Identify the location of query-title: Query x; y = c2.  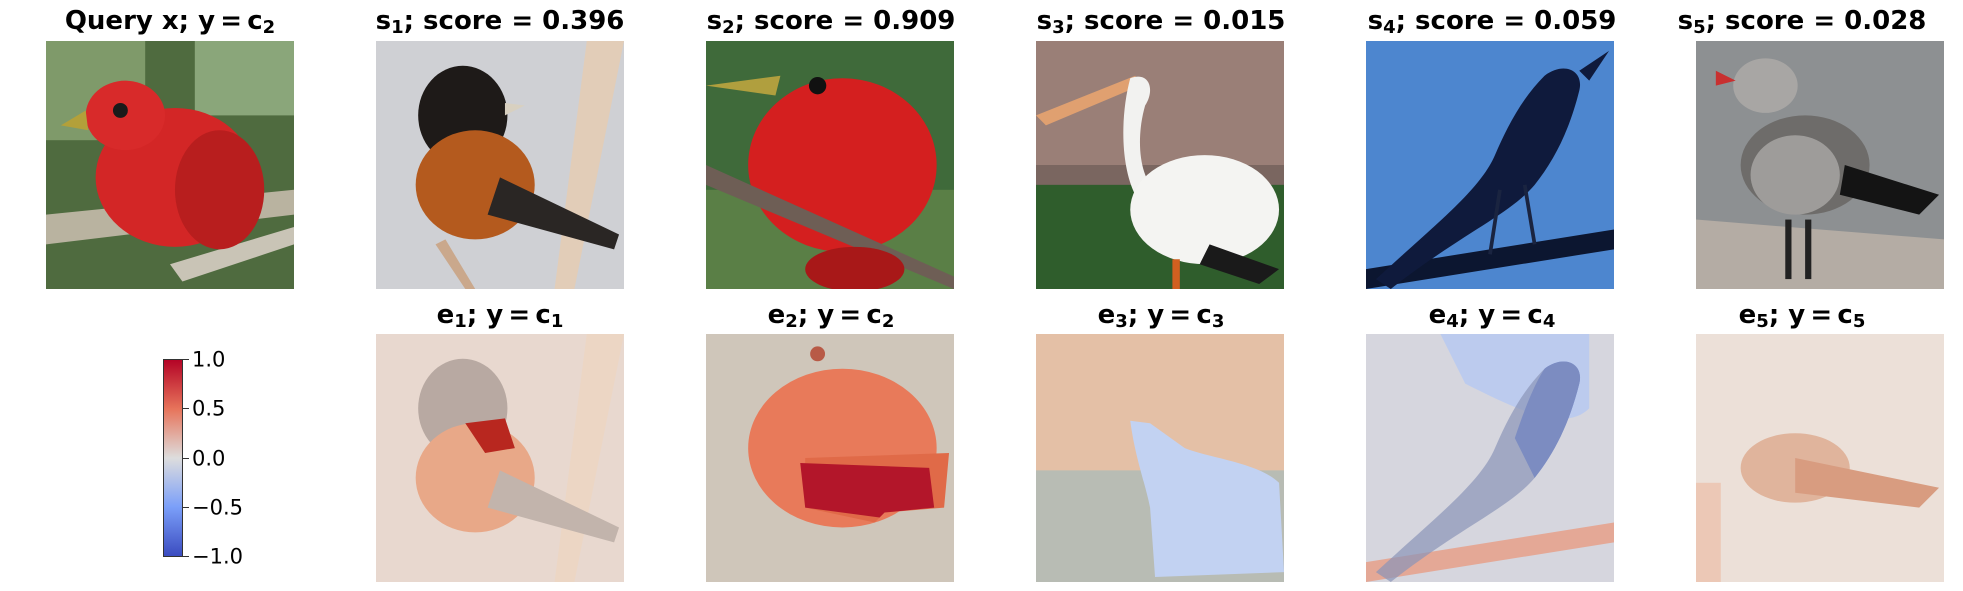
(170, 22).